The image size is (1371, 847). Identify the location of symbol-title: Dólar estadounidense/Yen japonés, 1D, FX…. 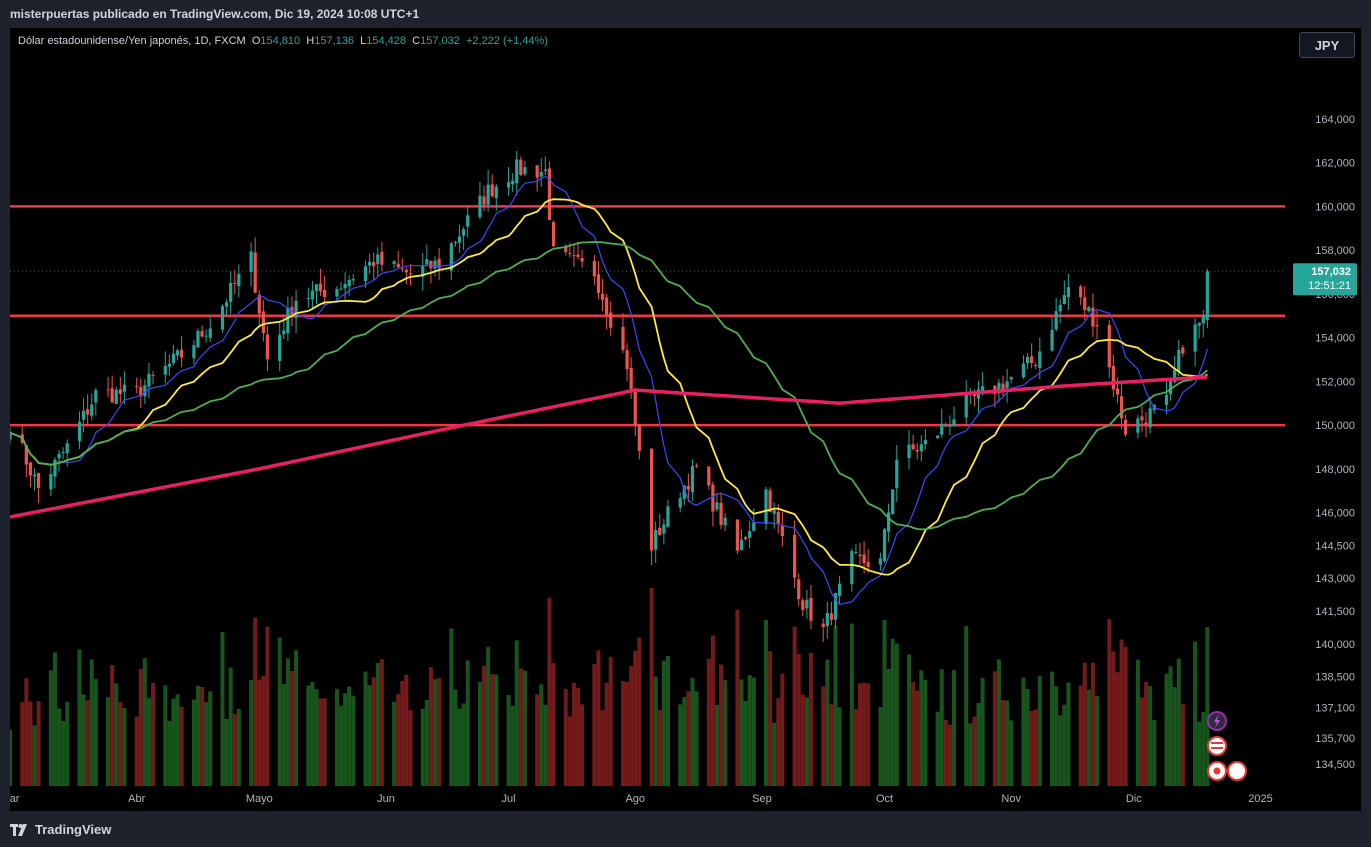
(132, 41).